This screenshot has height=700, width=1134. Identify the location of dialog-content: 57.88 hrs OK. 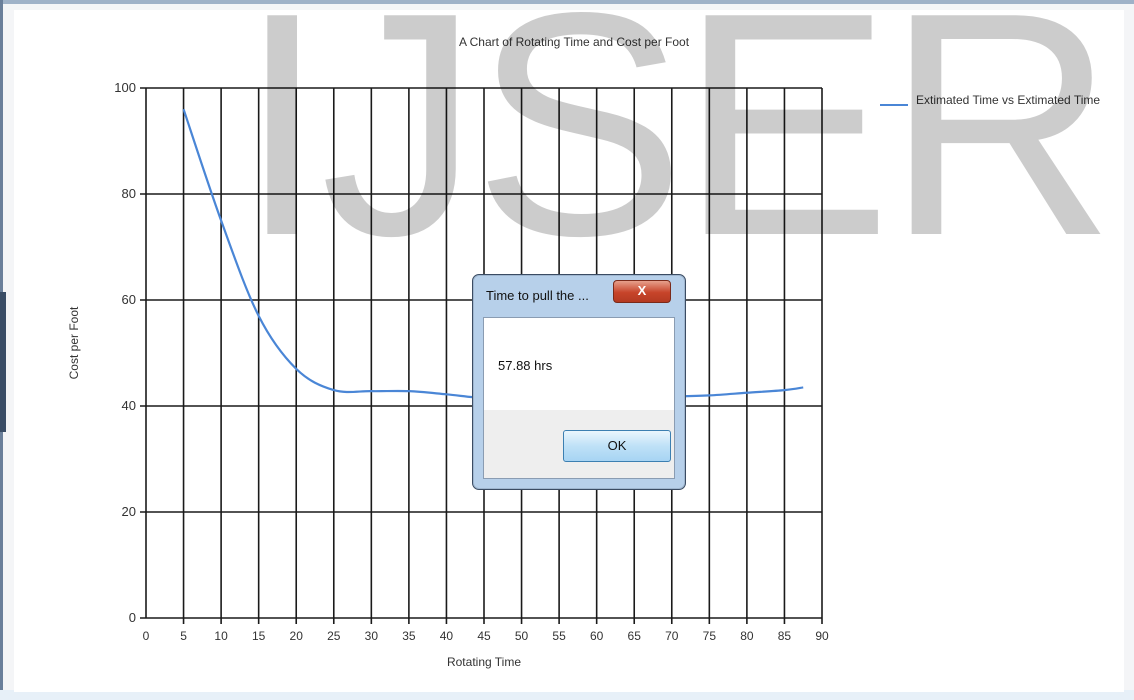
(579, 398).